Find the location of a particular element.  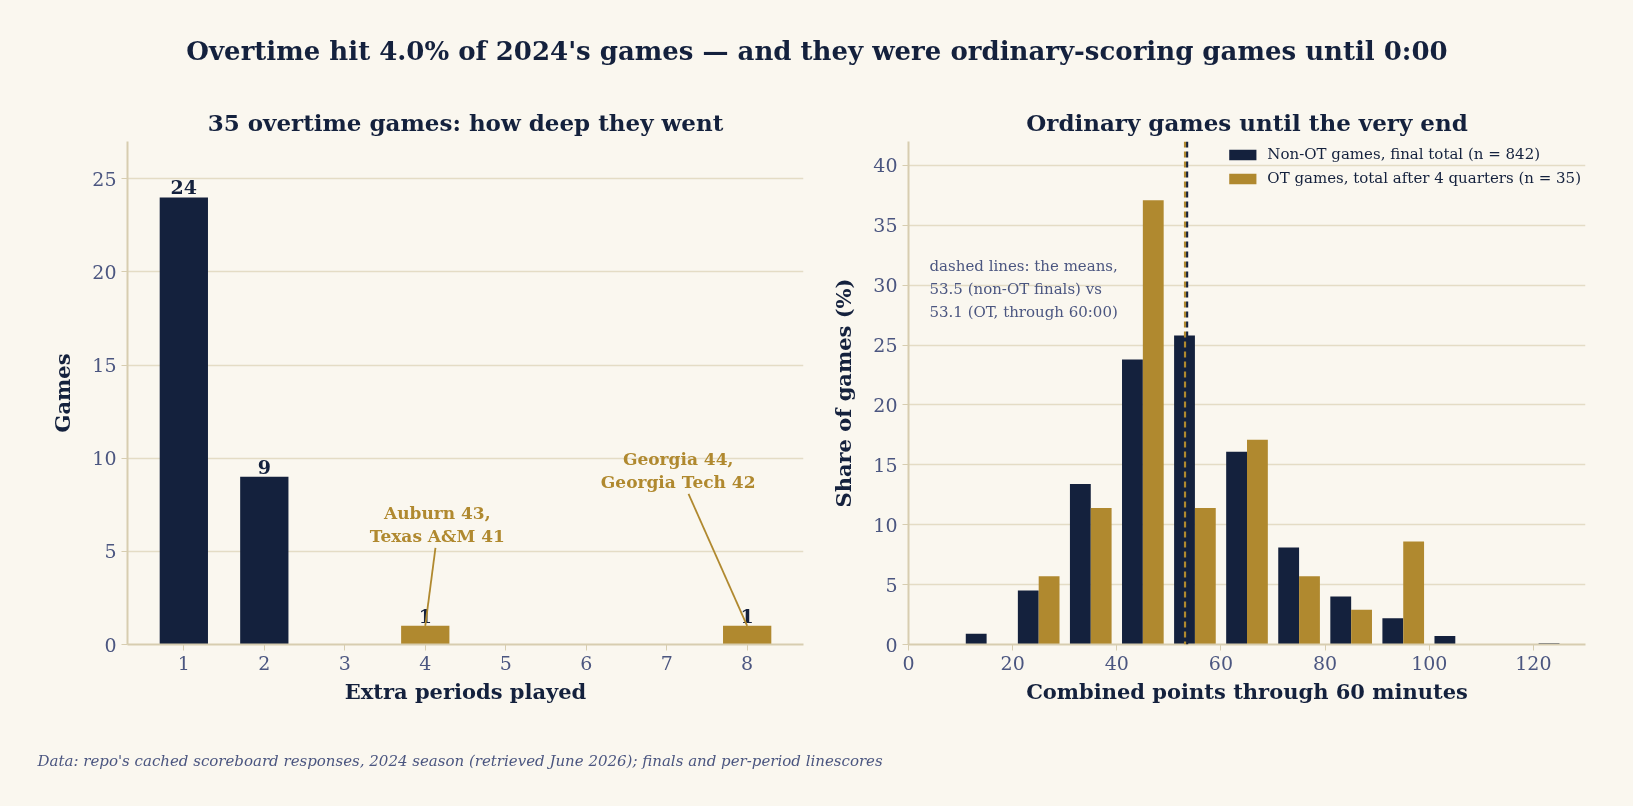

legend-label: Non-OT games, final total (n = 842) is located at coordinates (1404, 154).